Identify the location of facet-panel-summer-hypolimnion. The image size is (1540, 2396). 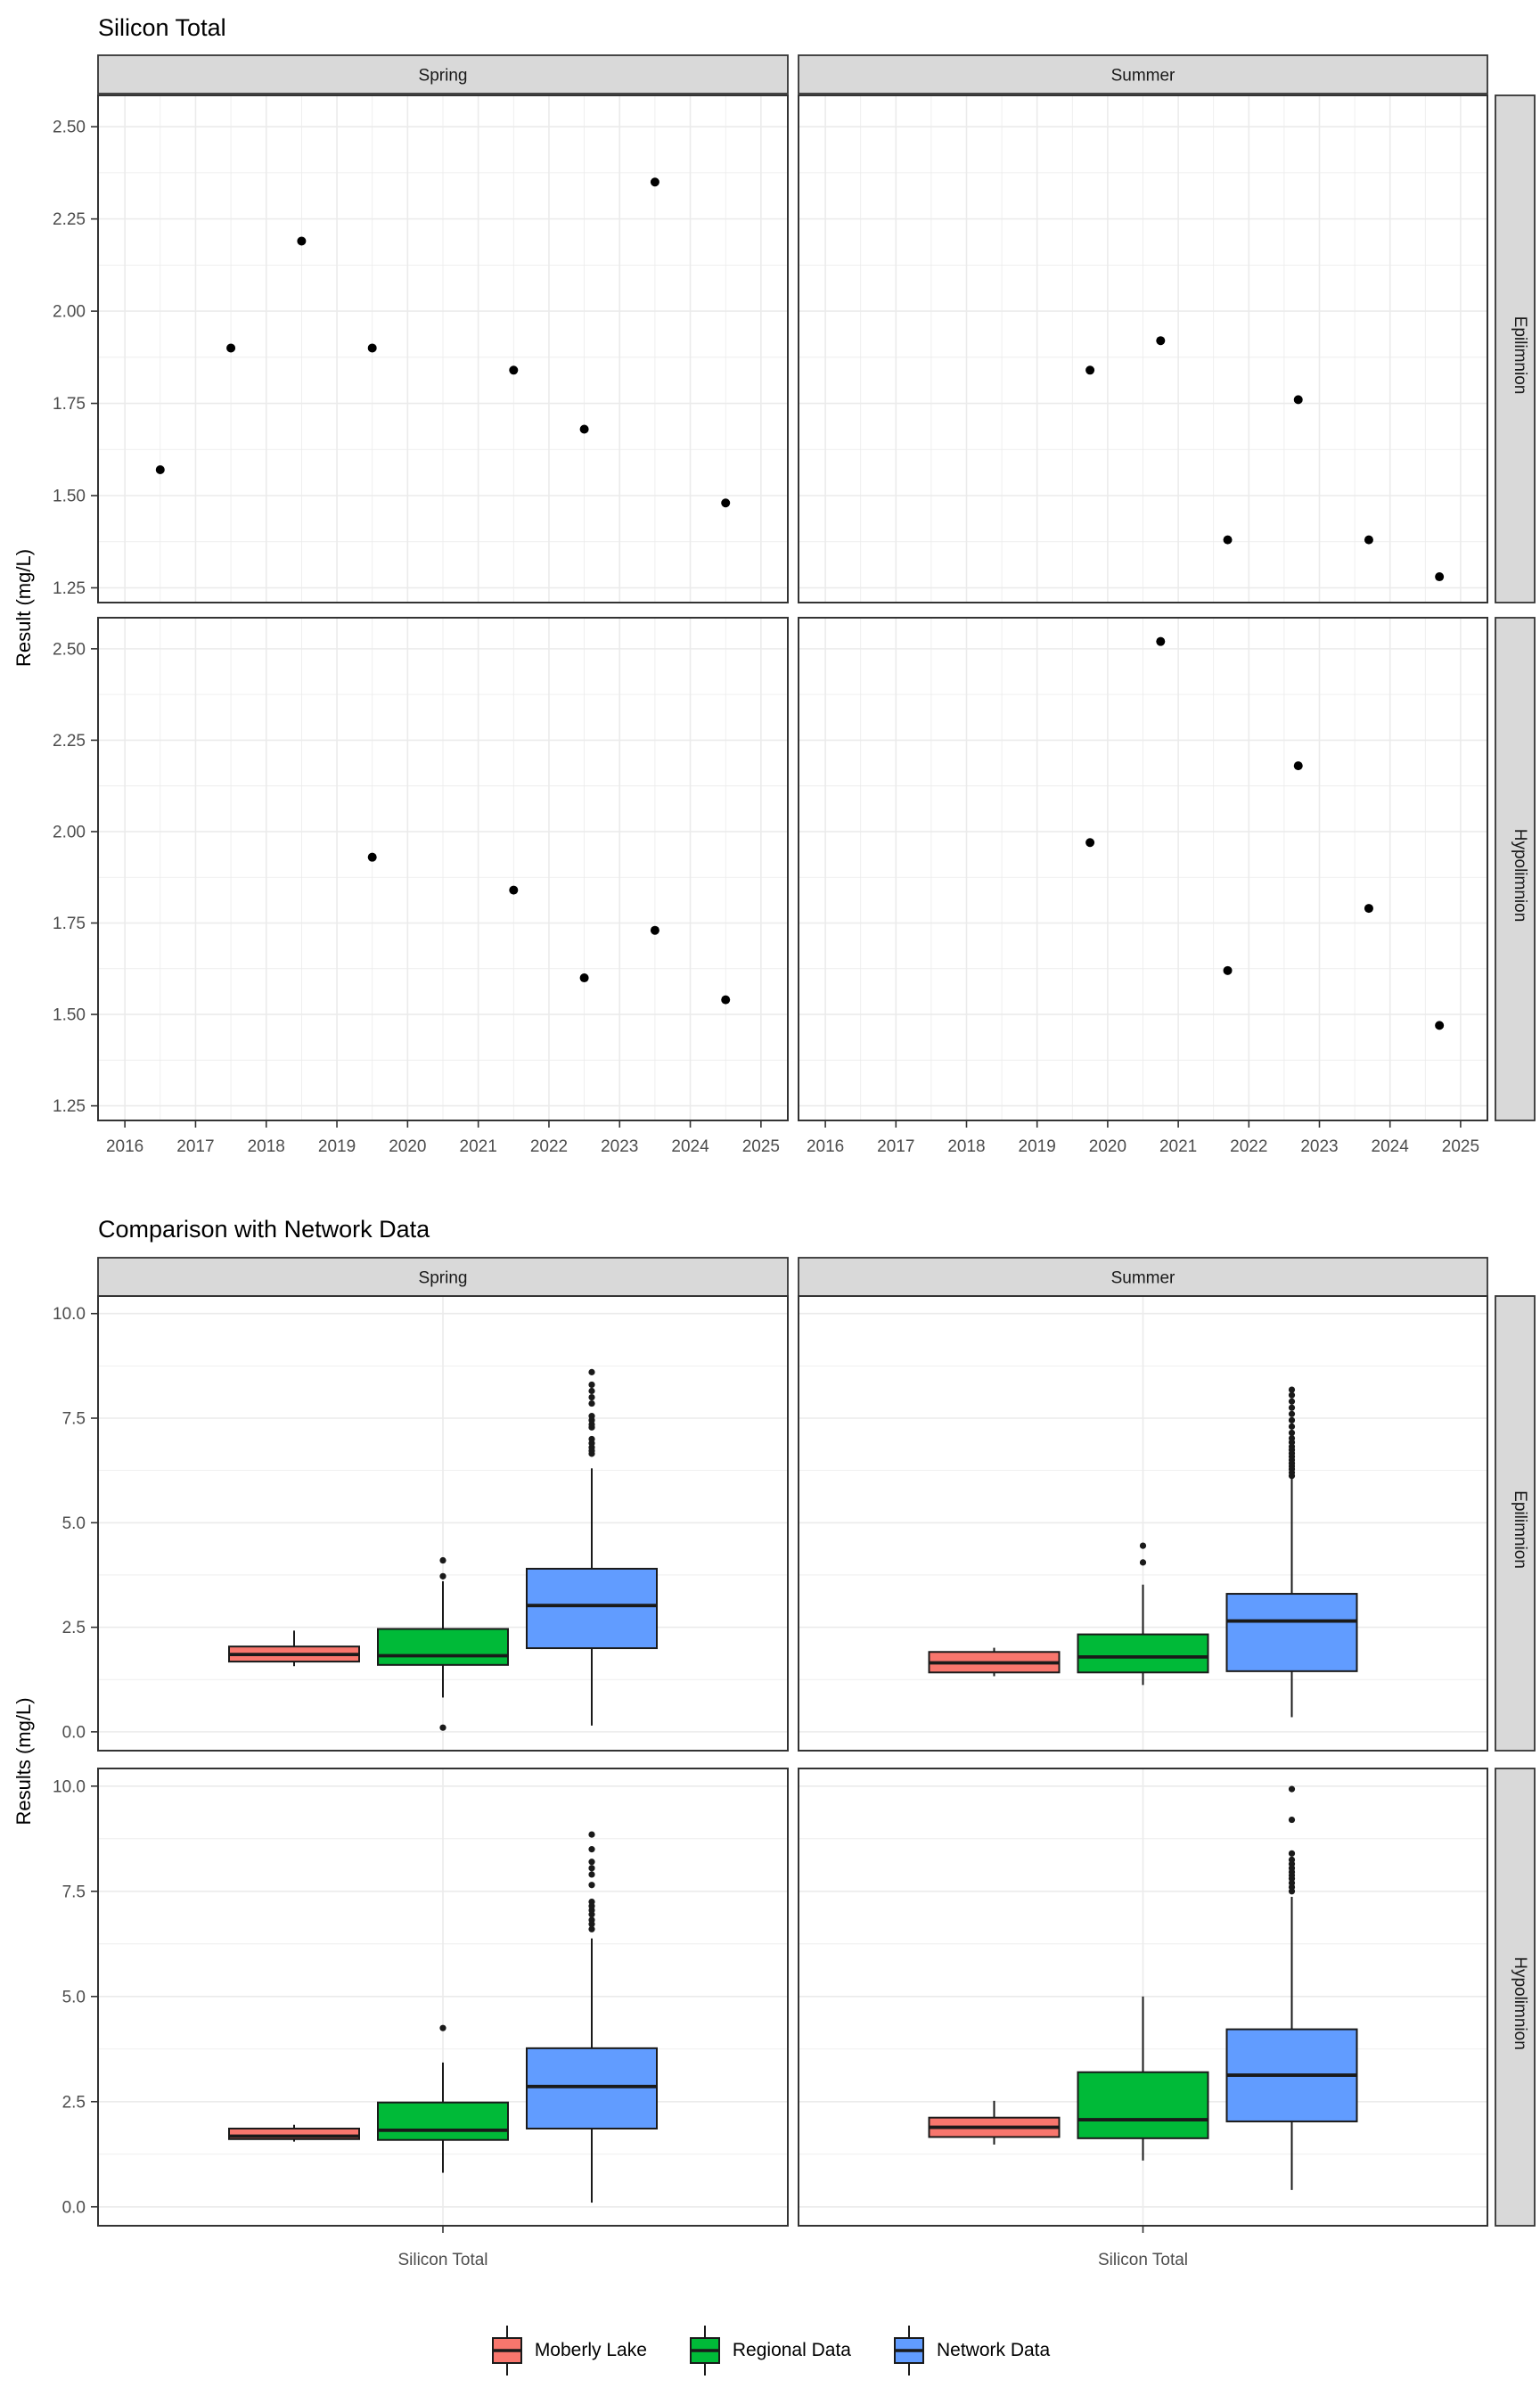
(1143, 869).